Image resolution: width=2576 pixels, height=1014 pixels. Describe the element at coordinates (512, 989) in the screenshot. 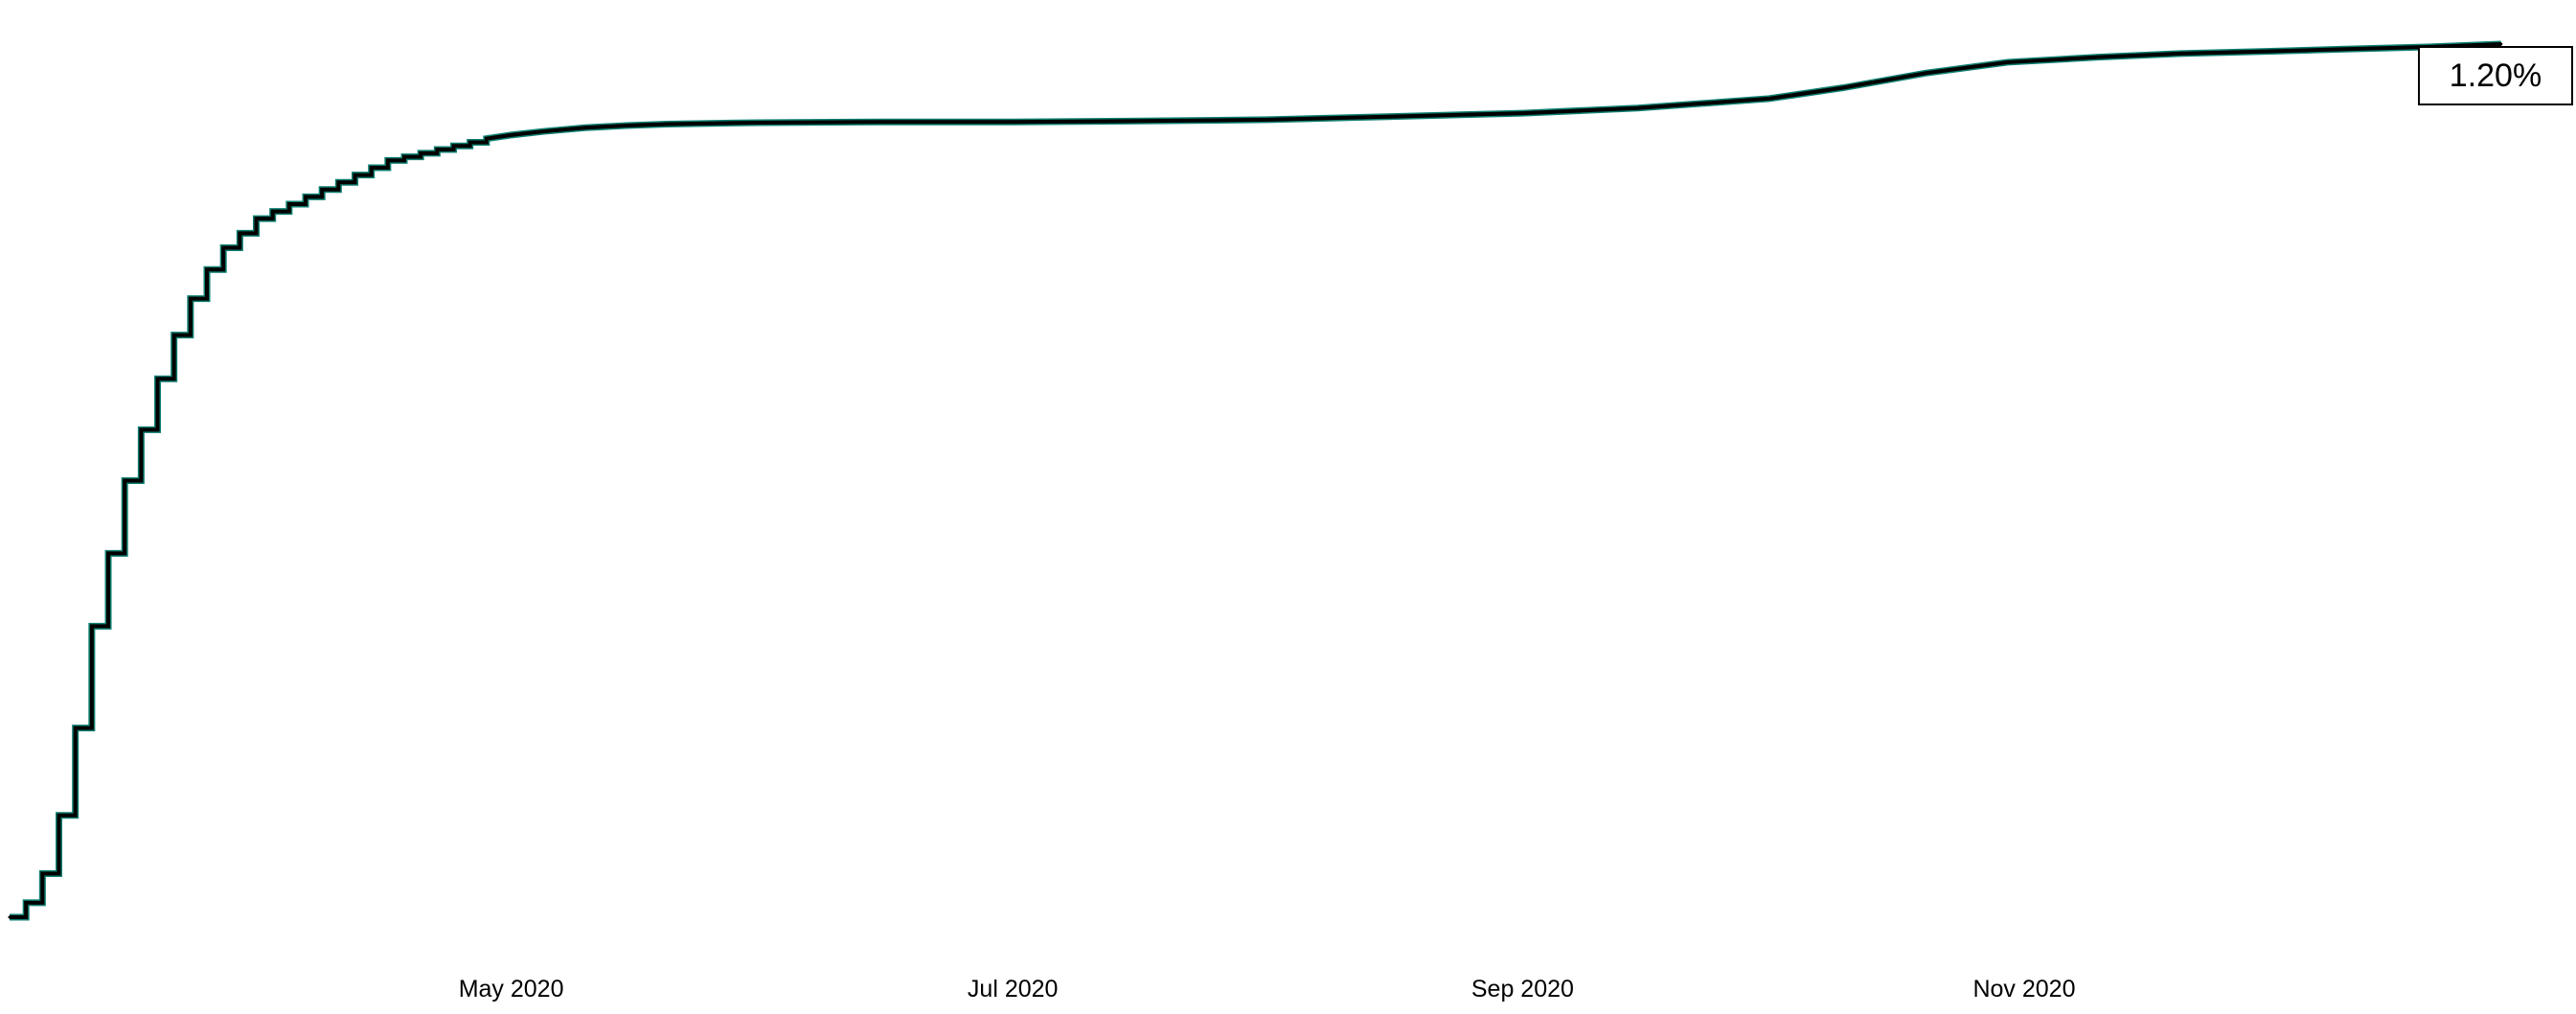

I see `x-tick-label-0: May 2020` at that location.